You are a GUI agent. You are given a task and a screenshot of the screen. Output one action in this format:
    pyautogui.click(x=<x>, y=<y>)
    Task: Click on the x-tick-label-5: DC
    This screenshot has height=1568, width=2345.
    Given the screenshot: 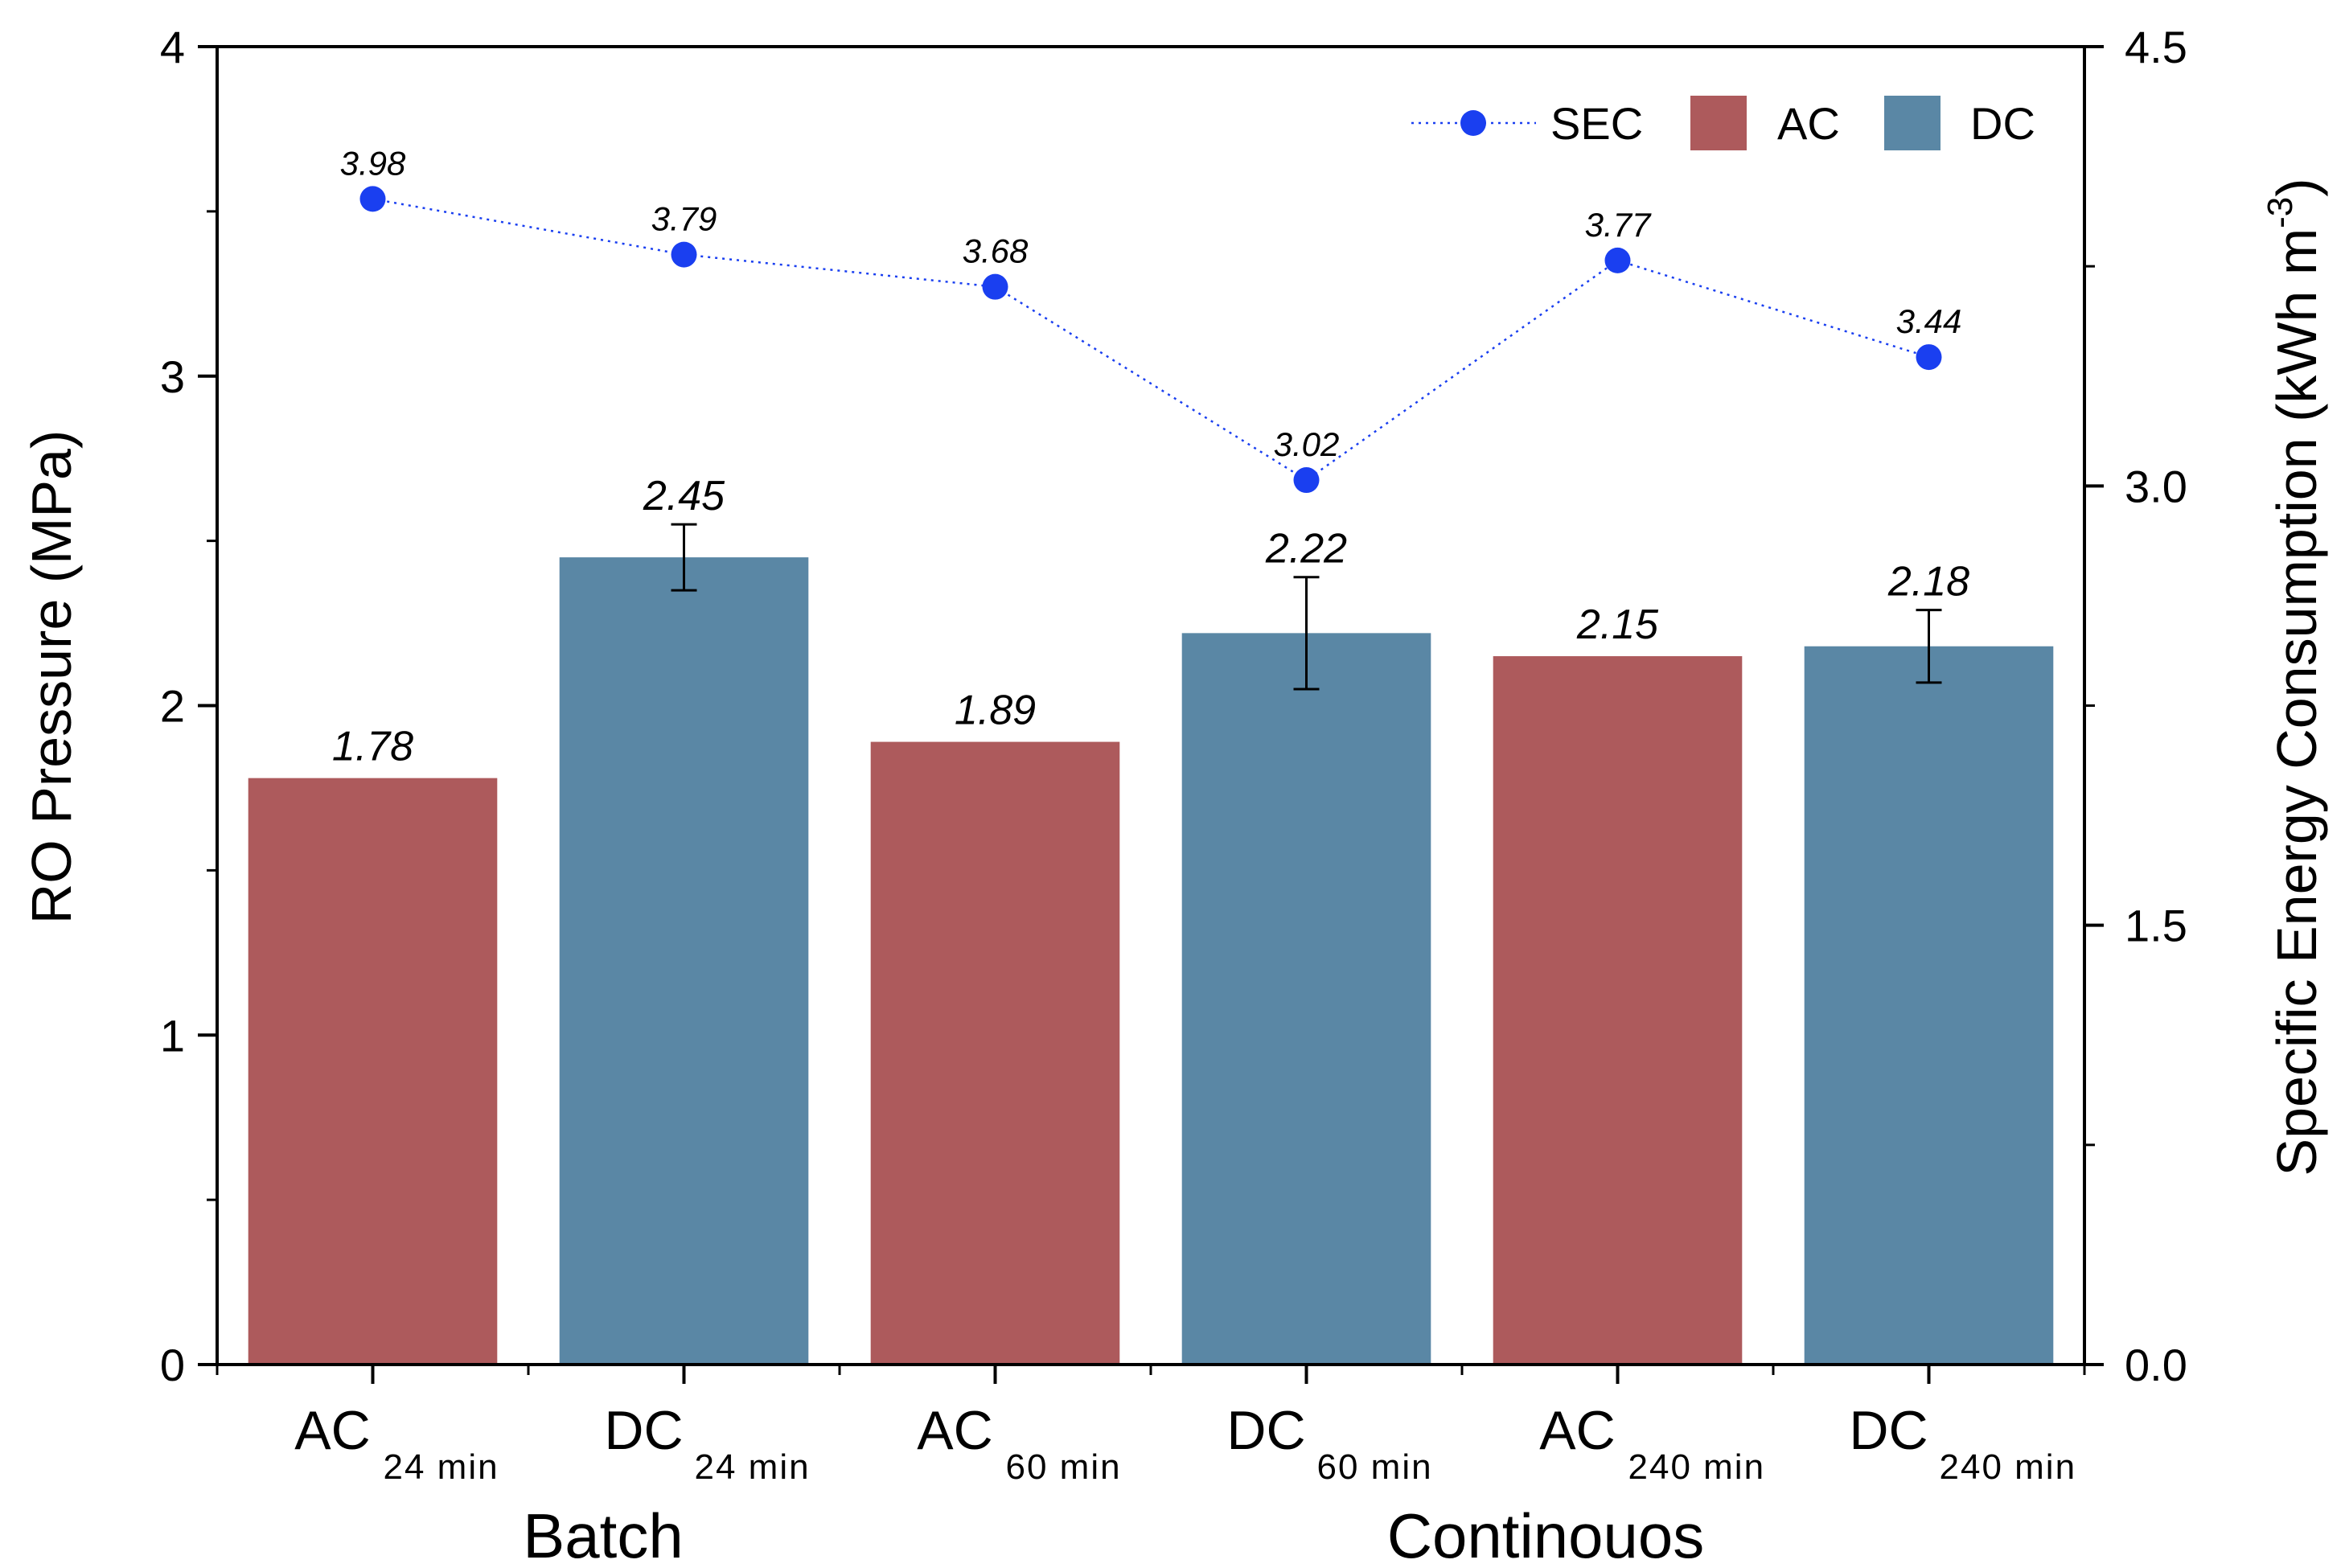 What is the action you would take?
    pyautogui.click(x=1888, y=1430)
    